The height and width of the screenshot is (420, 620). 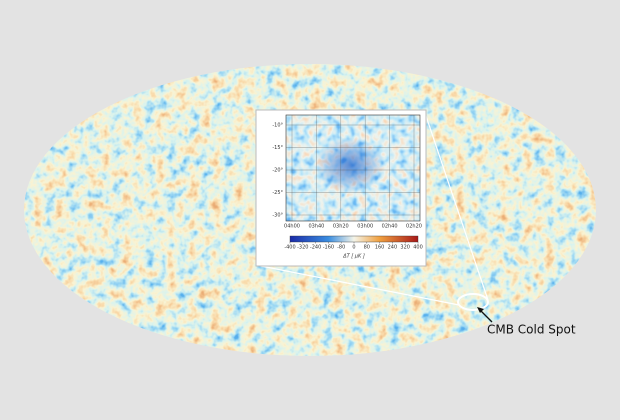 I want to click on colorbar-tick-label: 160, so click(x=380, y=248).